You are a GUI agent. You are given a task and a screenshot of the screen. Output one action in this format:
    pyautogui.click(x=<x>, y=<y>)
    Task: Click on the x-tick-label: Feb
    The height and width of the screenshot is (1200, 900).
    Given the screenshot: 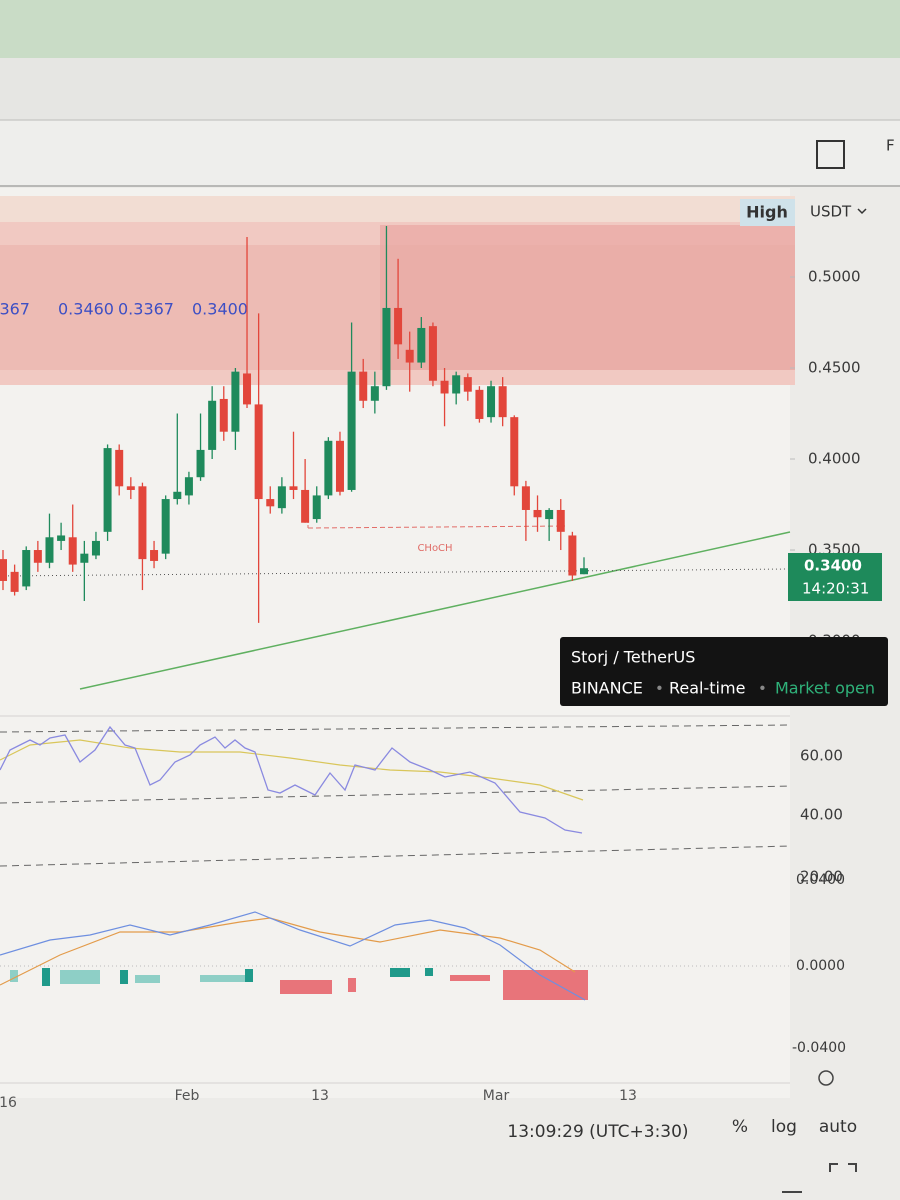 What is the action you would take?
    pyautogui.click(x=187, y=1096)
    